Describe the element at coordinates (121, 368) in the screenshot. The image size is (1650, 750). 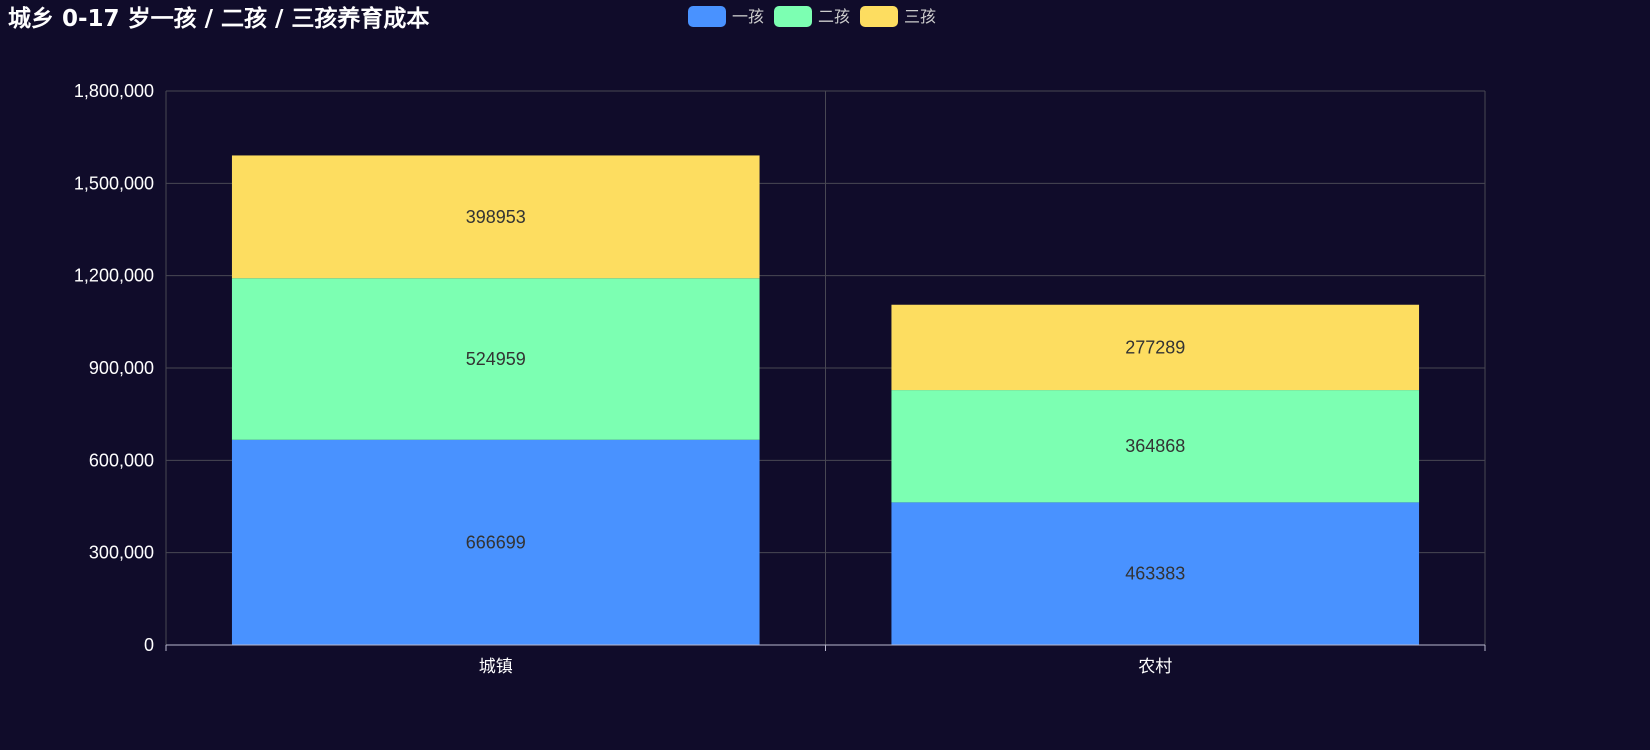
I see `y-tick-label: 900,000` at that location.